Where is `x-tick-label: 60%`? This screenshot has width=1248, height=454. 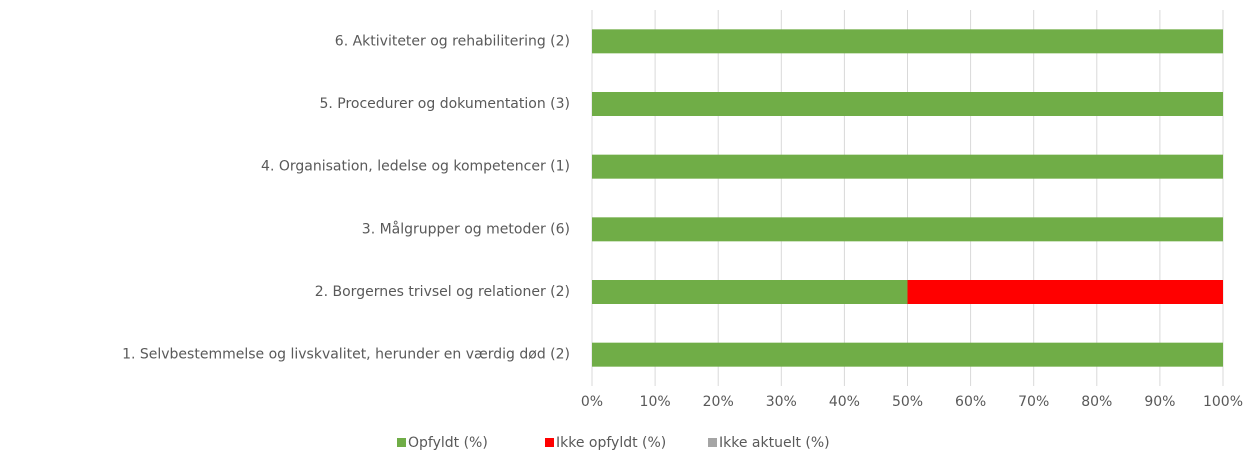 x-tick-label: 60% is located at coordinates (970, 402).